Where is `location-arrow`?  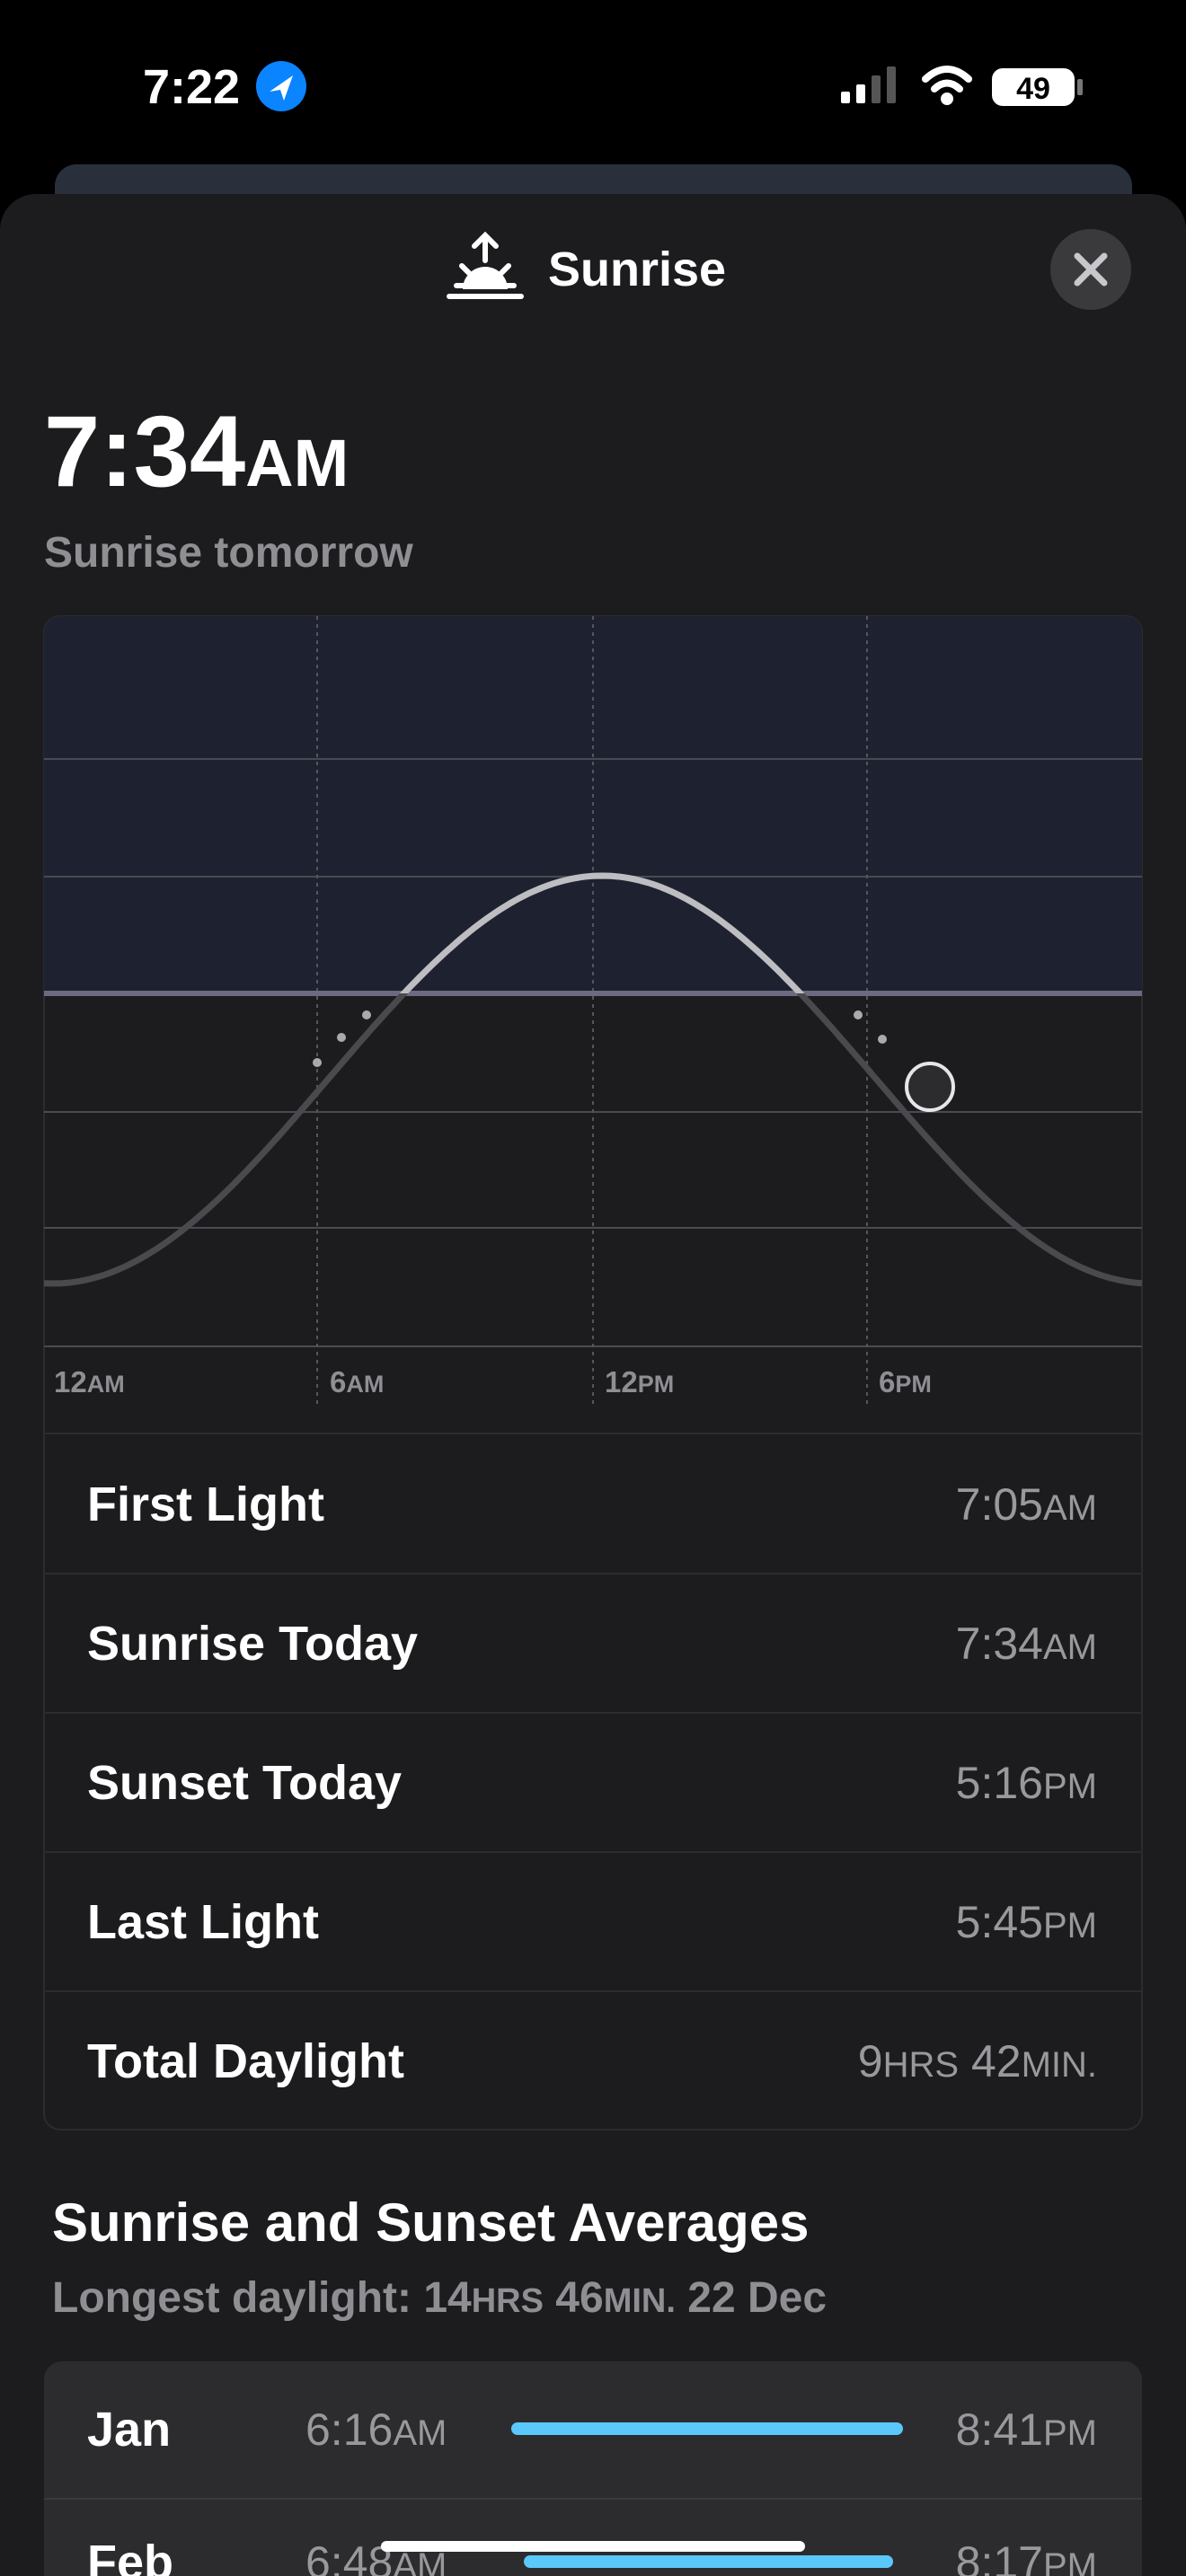 location-arrow is located at coordinates (281, 88).